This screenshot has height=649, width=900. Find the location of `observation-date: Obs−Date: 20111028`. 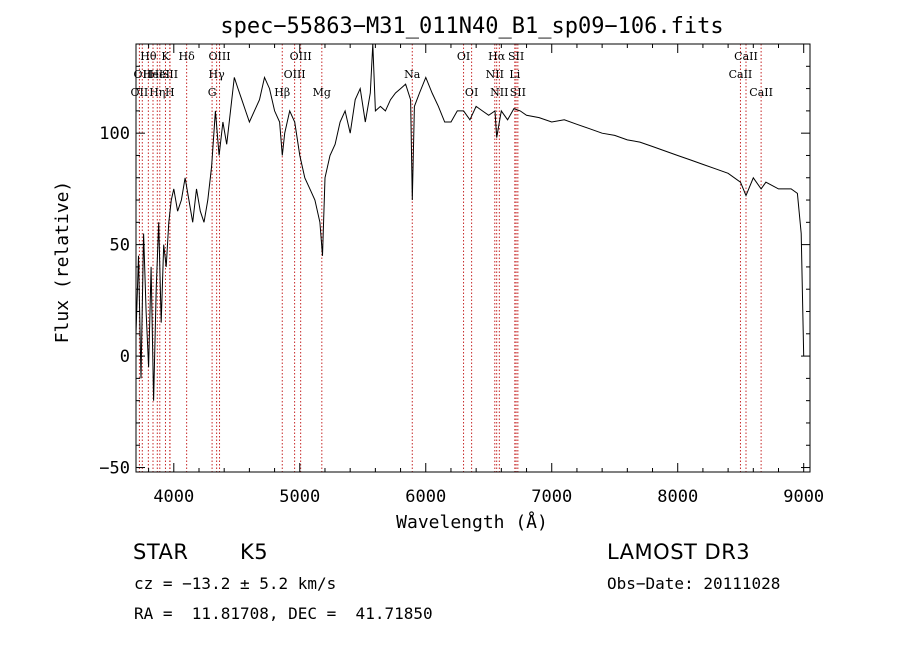

observation-date: Obs−Date: 20111028 is located at coordinates (694, 583).